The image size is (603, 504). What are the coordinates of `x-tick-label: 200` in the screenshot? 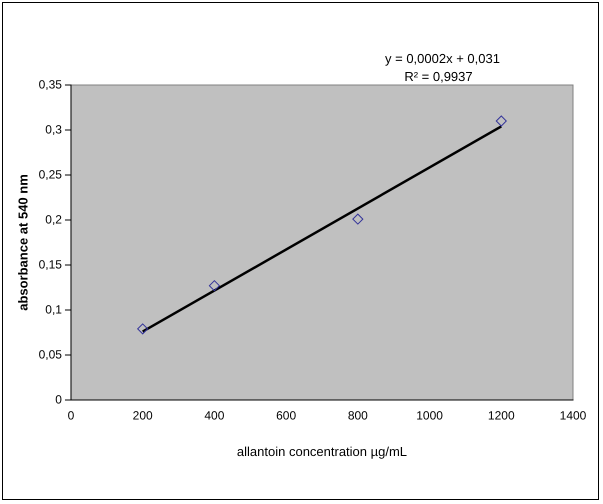 It's located at (143, 415).